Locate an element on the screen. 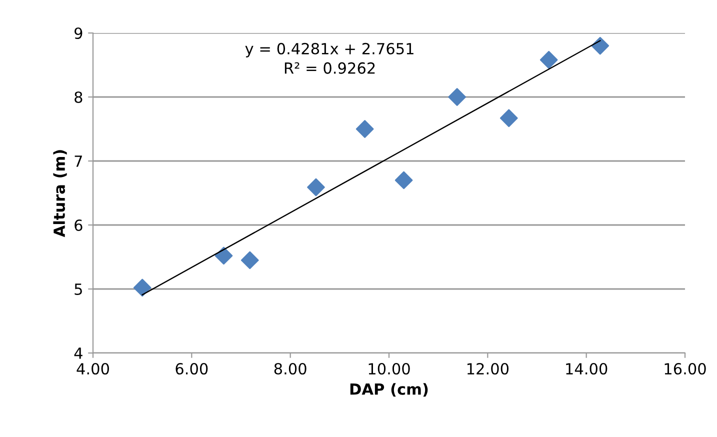 The height and width of the screenshot is (437, 717). y-tick-label: 4 is located at coordinates (78, 353).